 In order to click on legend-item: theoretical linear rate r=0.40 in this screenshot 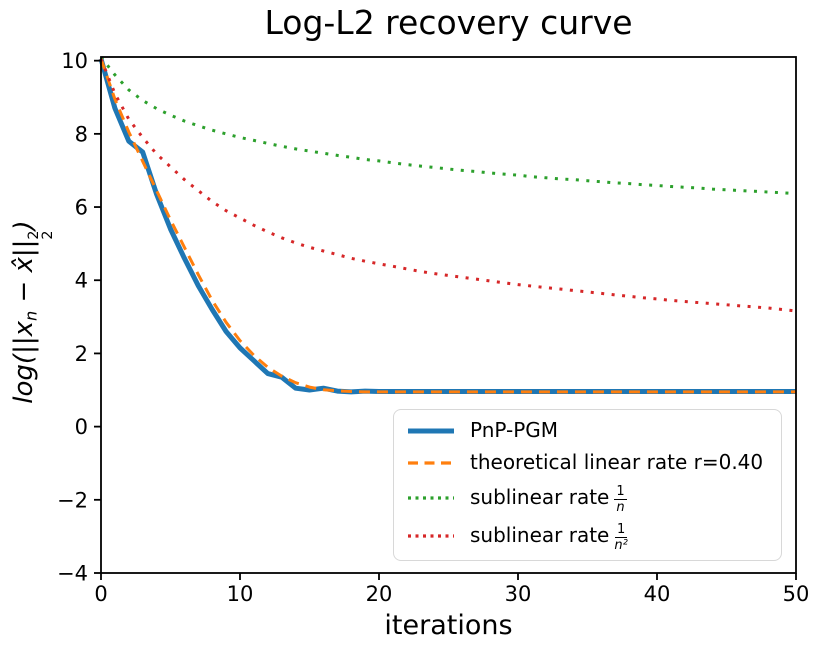, I will do `click(588, 462)`.